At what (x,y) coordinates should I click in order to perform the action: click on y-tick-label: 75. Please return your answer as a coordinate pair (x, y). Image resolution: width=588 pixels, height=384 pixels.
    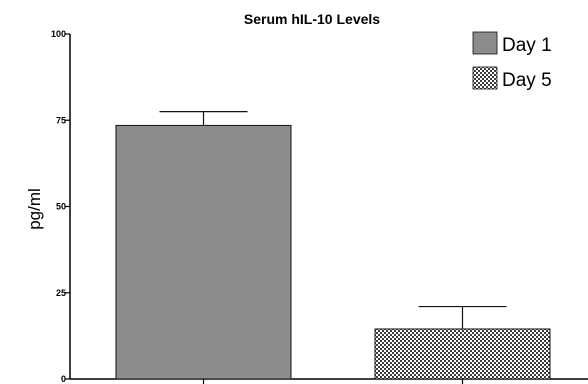
    Looking at the image, I should click on (61, 120).